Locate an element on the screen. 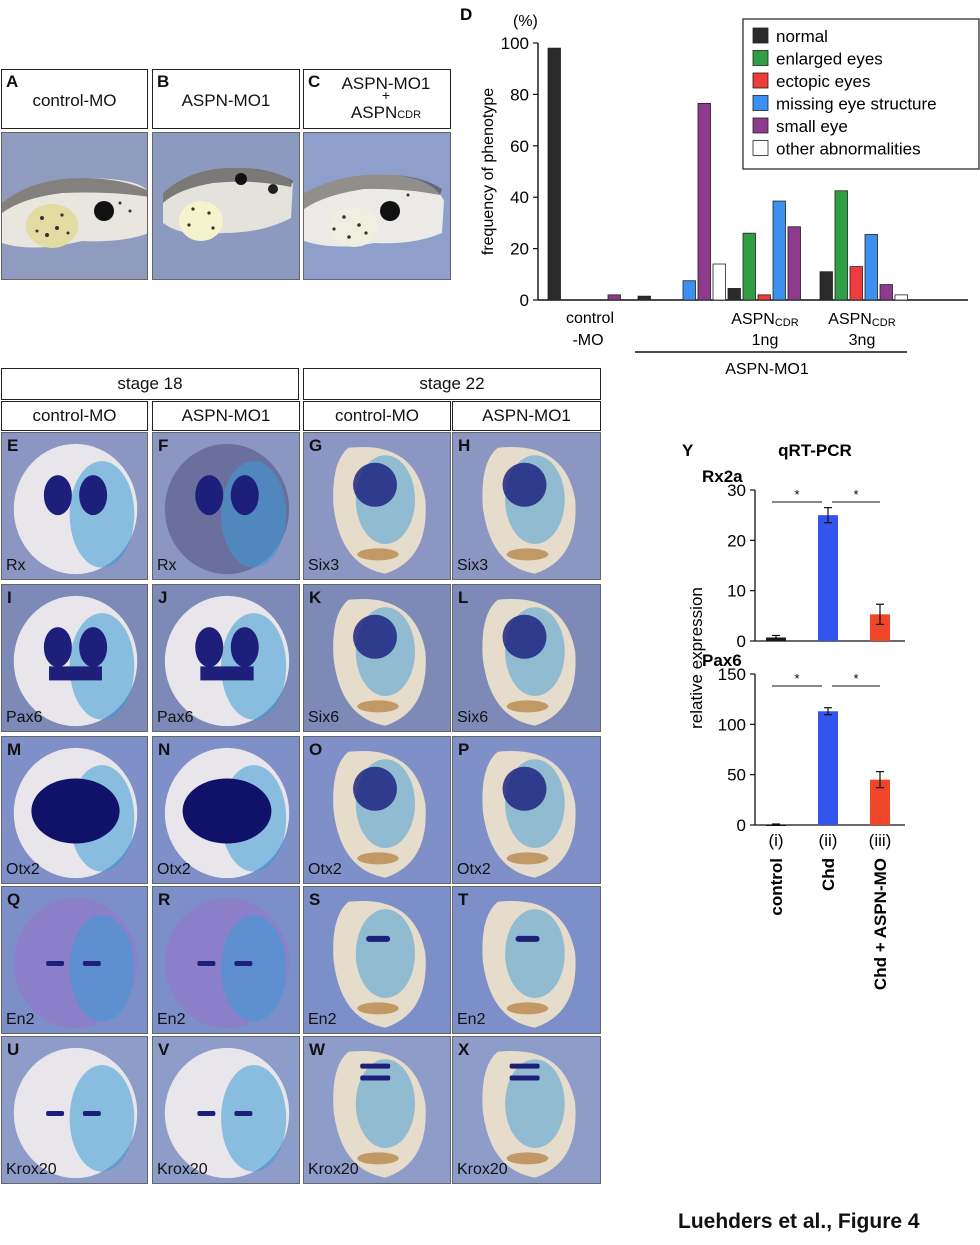 Image resolution: width=980 pixels, height=1245 pixels. figure-caption: Luehders et al., Figure 4 is located at coordinates (799, 1221).